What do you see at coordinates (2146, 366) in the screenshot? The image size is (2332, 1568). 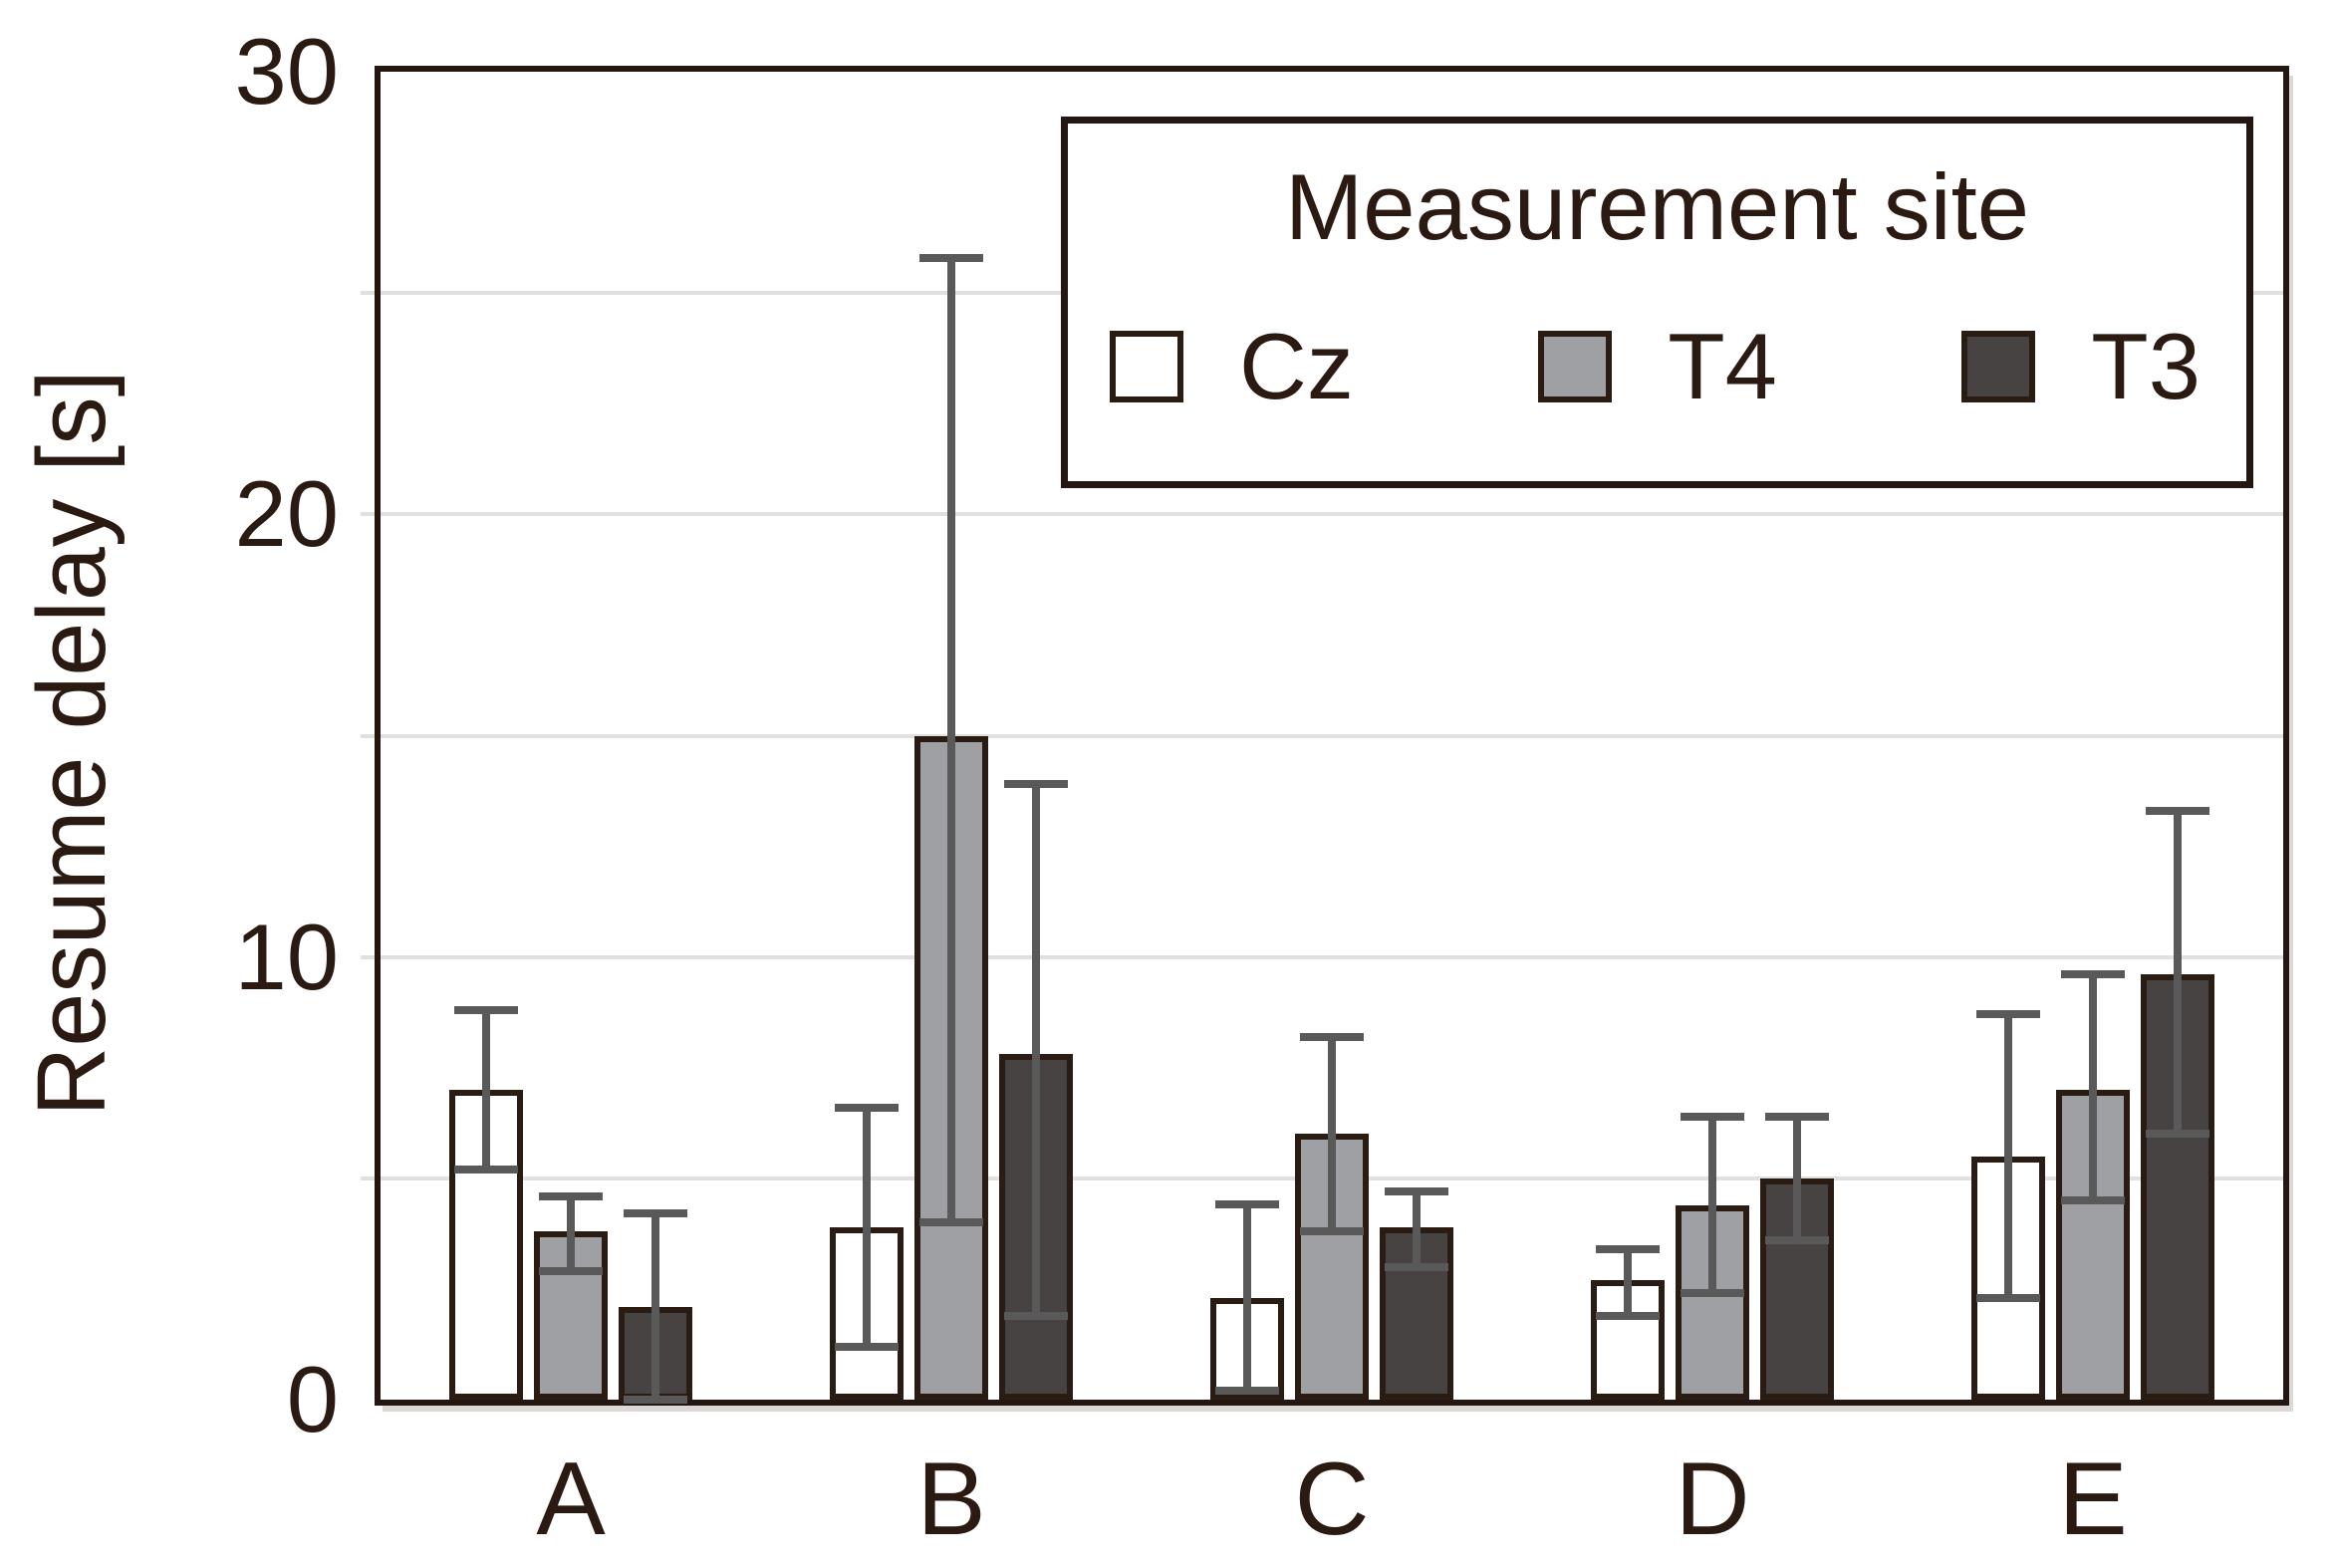 I see `legend-label-t3: T3` at bounding box center [2146, 366].